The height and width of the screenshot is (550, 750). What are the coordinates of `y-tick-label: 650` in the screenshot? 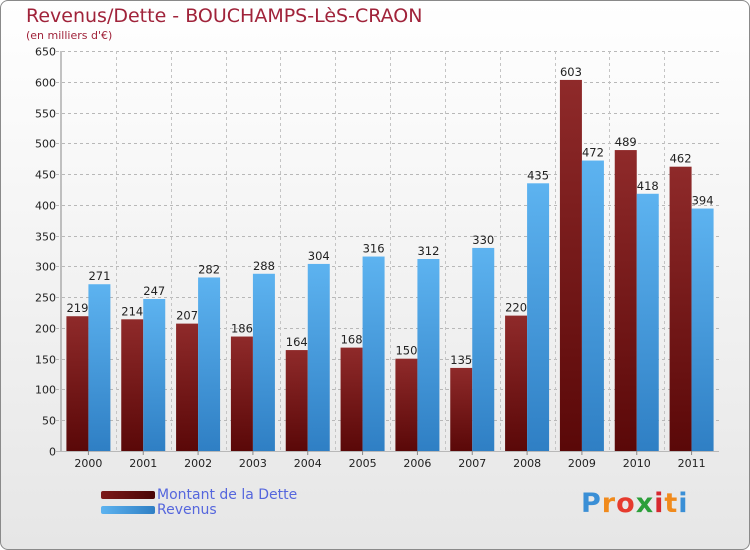 It's located at (45, 52).